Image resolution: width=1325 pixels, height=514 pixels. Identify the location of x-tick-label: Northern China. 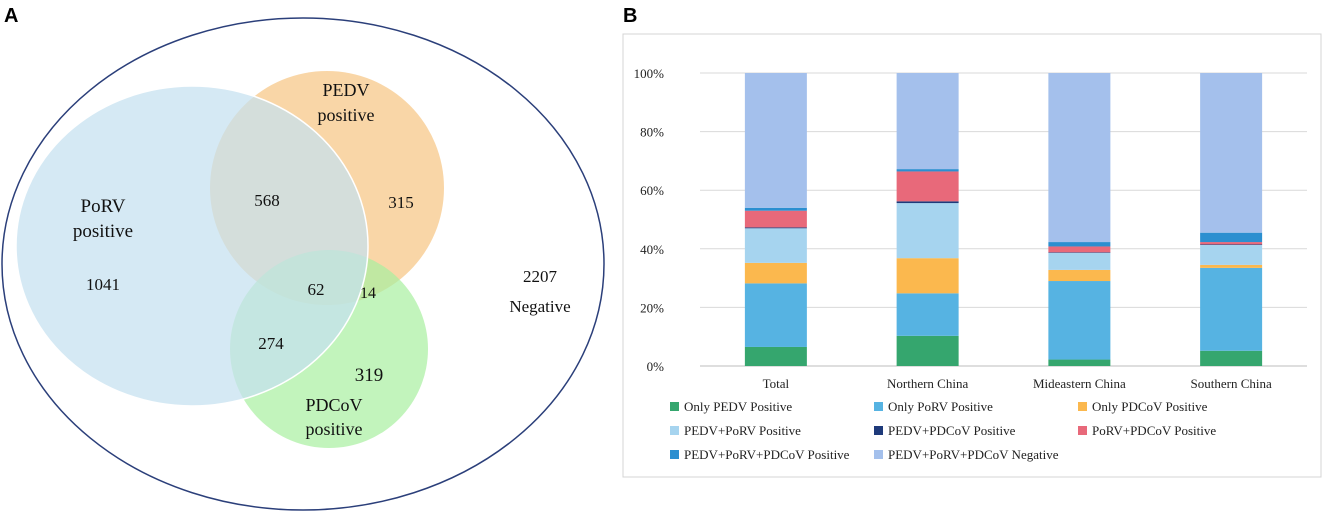
(927, 383).